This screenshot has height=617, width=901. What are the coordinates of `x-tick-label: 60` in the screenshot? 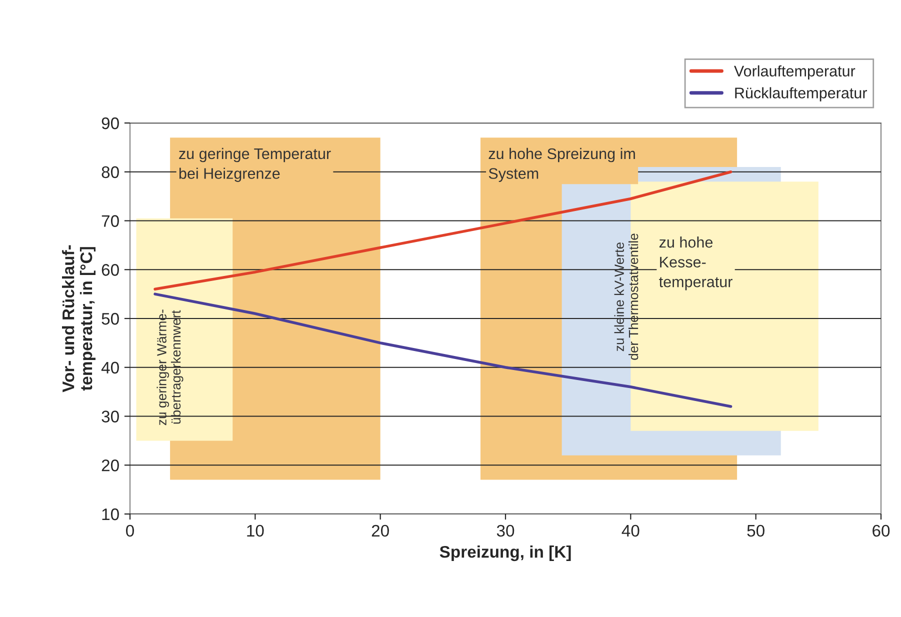 It's located at (881, 530).